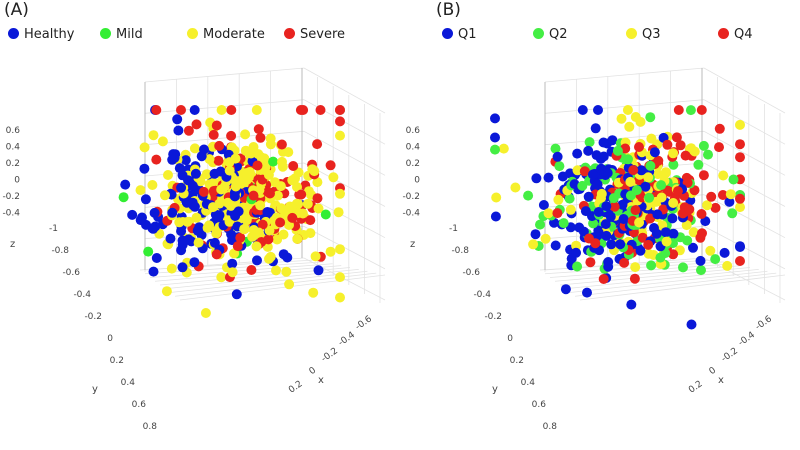 The image size is (800, 450). I want to click on y-tick-label: -0.2, so click(93, 317).